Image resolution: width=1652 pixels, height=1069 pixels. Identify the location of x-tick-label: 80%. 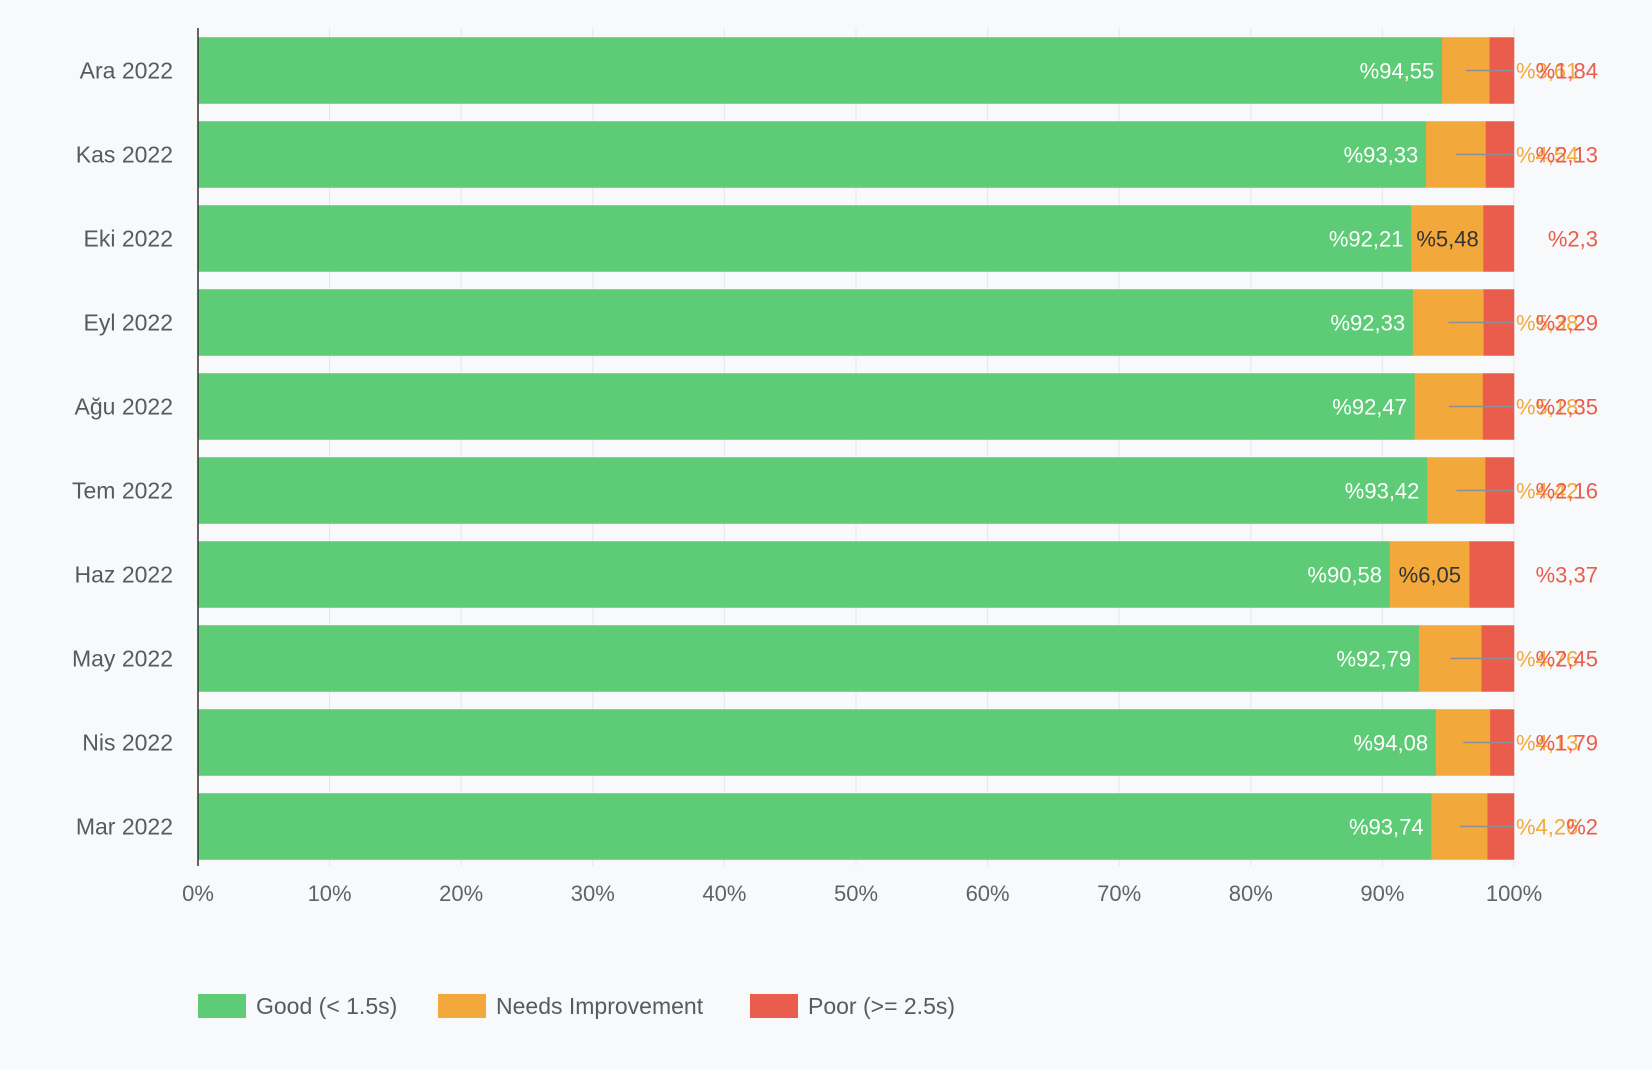
(1251, 893).